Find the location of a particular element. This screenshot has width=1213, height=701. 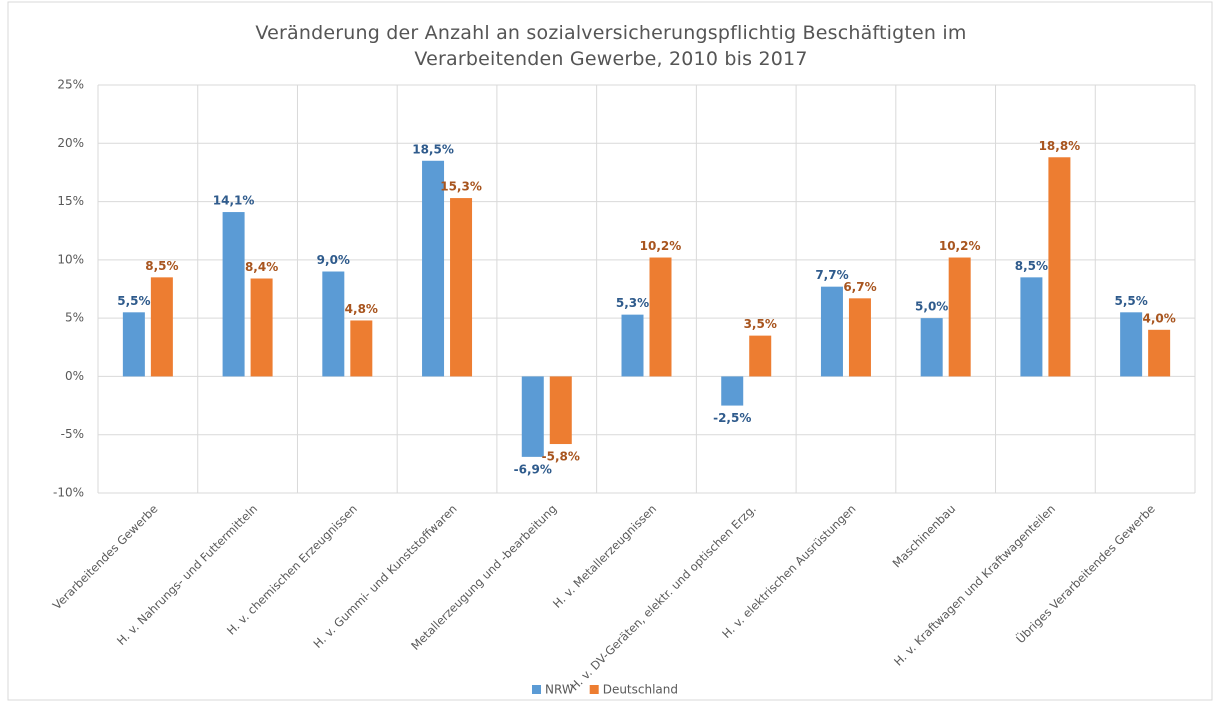

x-tick-label: H. v. Metallerzeugnissen is located at coordinates (604, 556).